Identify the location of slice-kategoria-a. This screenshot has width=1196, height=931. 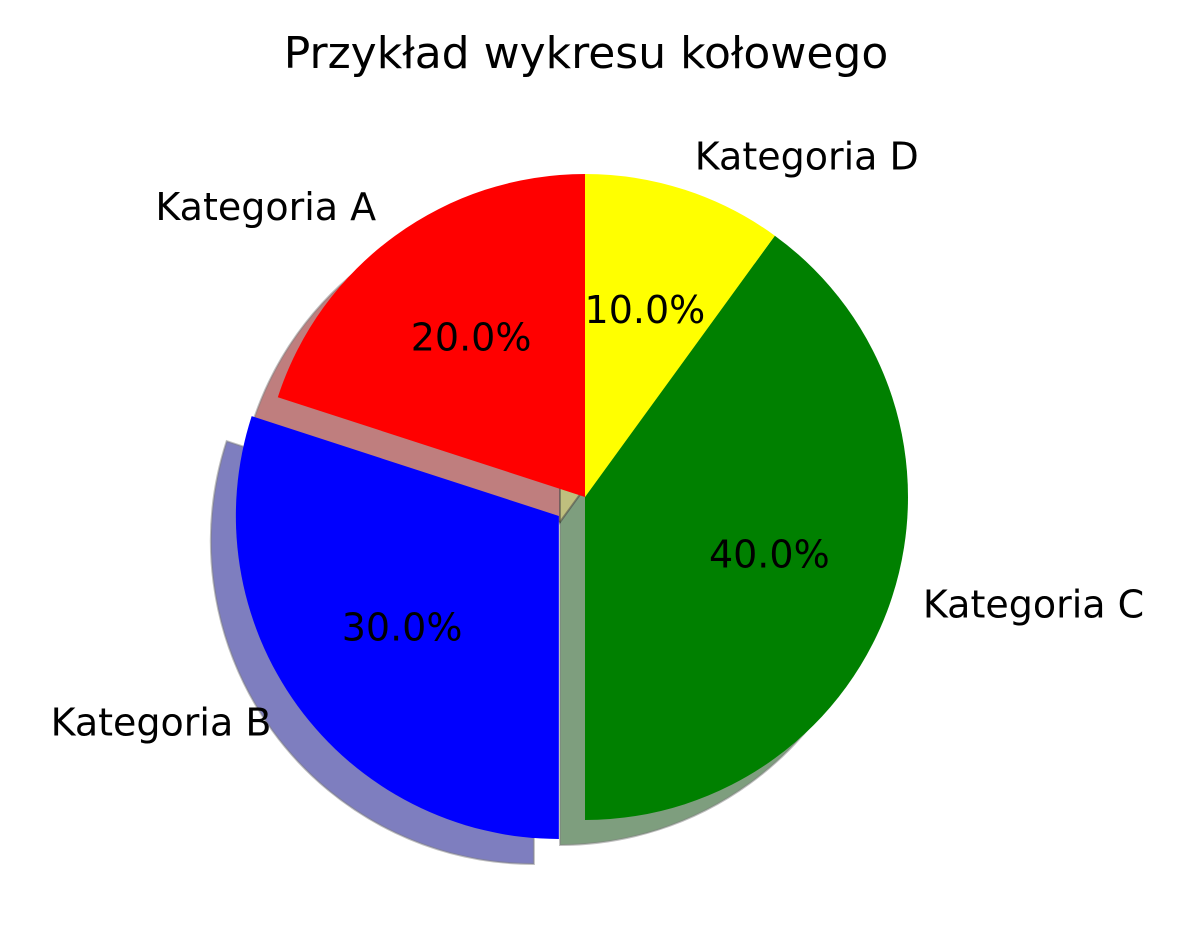
(431, 335).